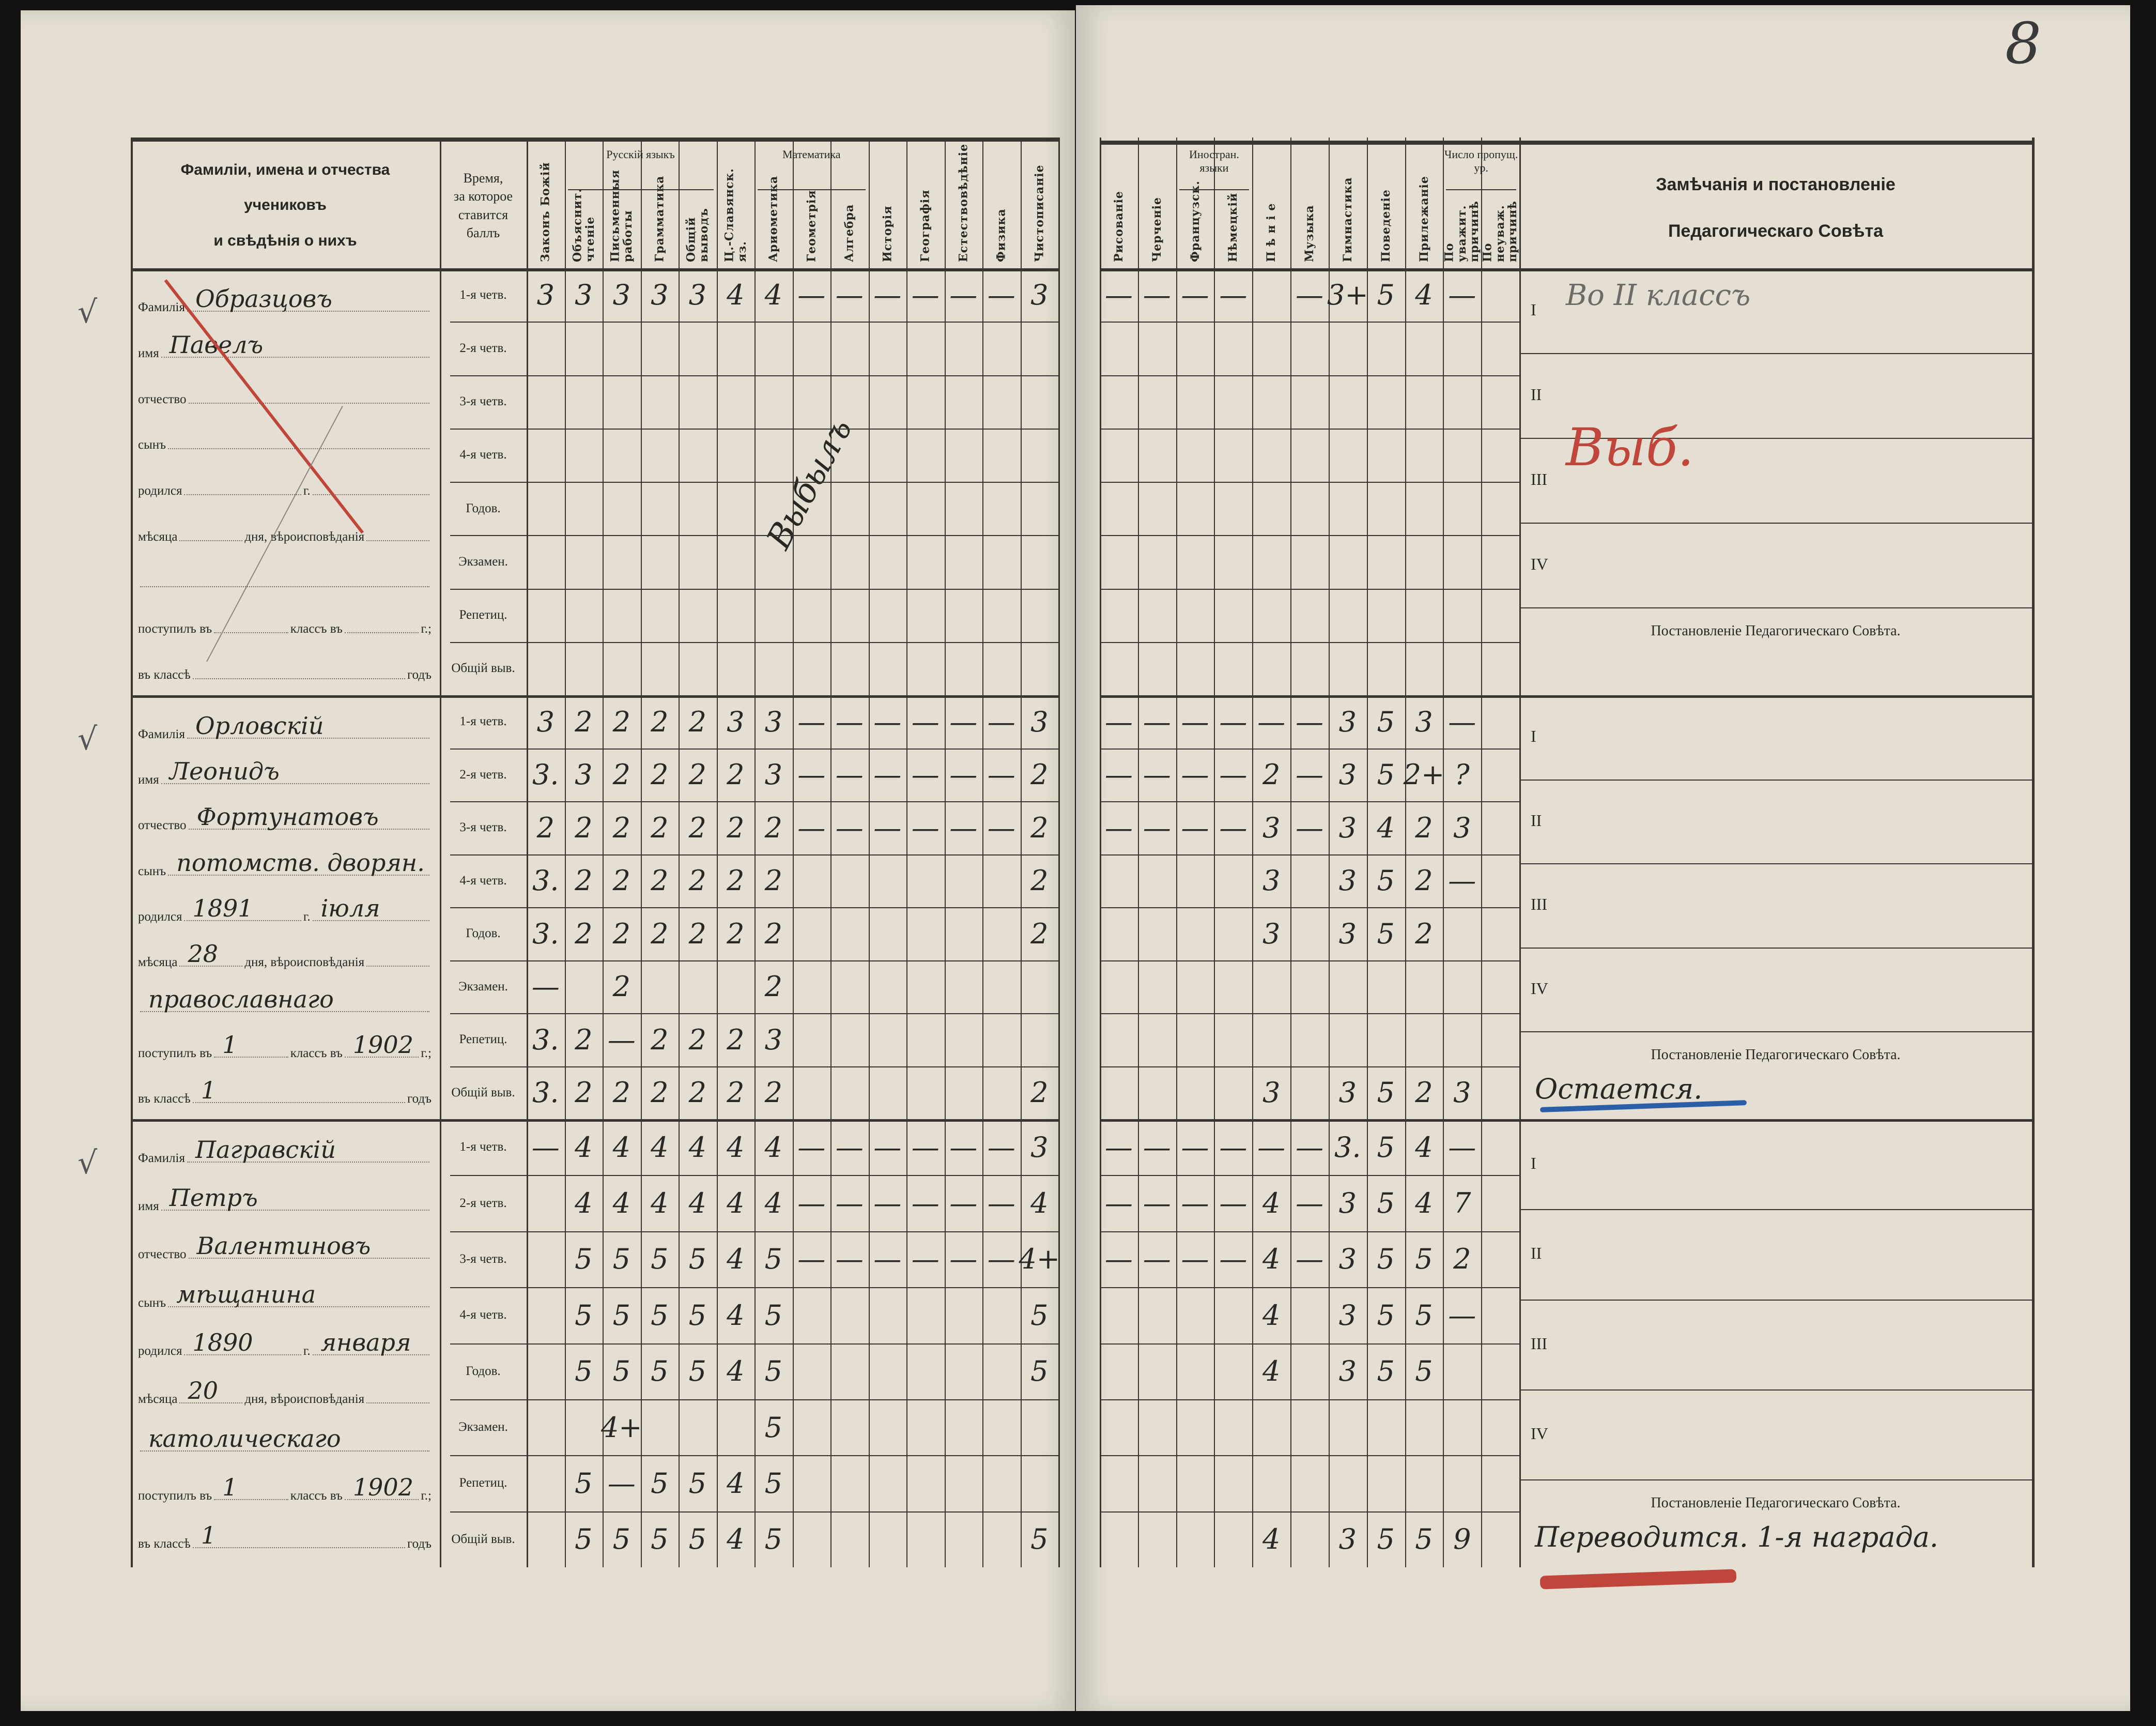 Image resolution: width=2156 pixels, height=1726 pixels. Describe the element at coordinates (1658, 296) in the screenshot. I see `remark-I: Во II классъ` at that location.